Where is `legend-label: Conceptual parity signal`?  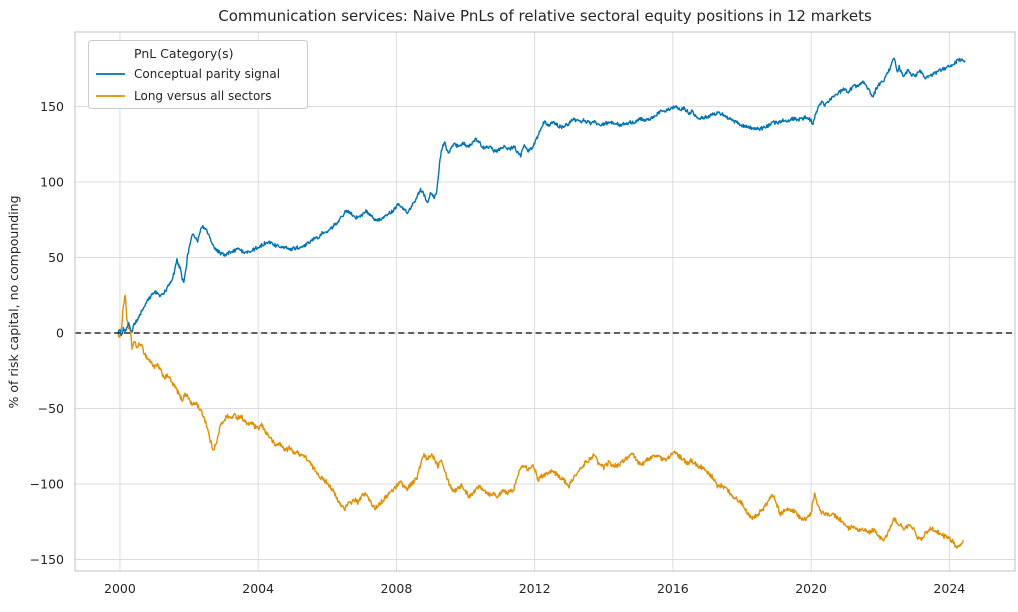
legend-label: Conceptual parity signal is located at coordinates (207, 74).